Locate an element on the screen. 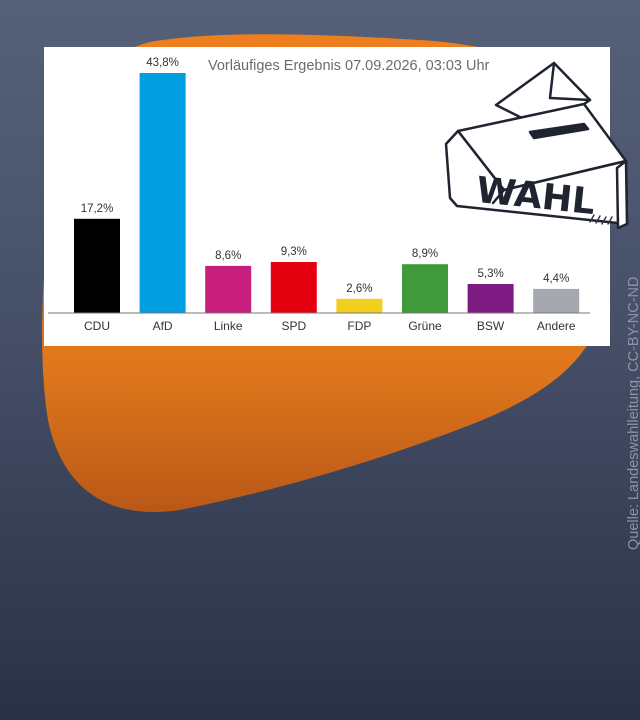  bar-bsw is located at coordinates (490, 298).